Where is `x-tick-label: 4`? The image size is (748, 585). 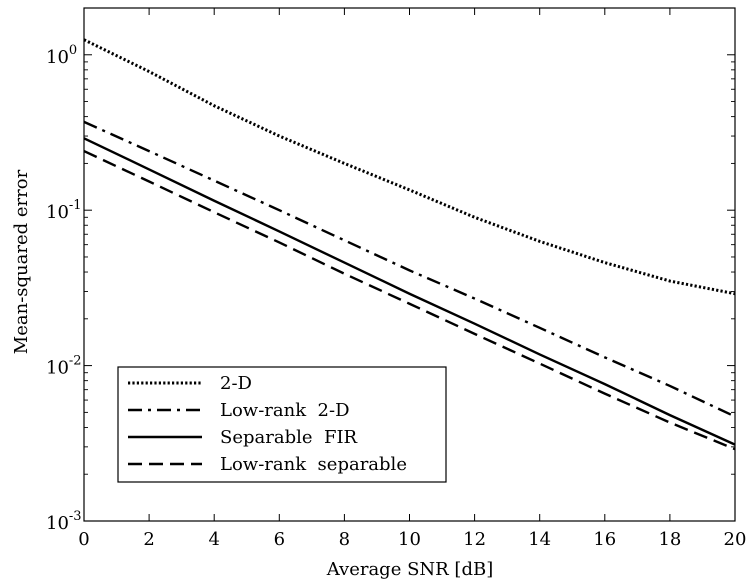 x-tick-label: 4 is located at coordinates (213, 539).